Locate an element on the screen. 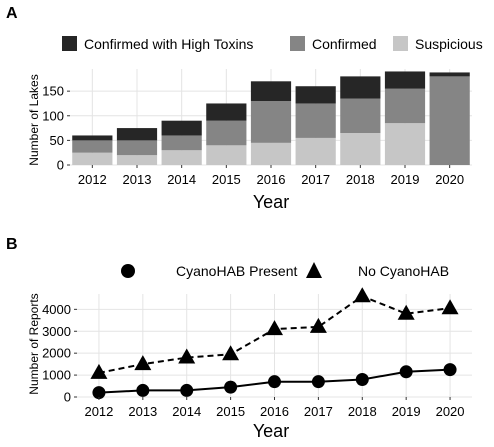  bar-confirmed-with-high-toxins-2019 is located at coordinates (405, 80).